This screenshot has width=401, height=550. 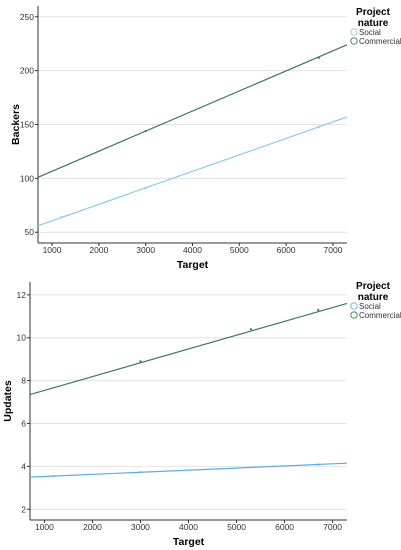 What do you see at coordinates (27, 71) in the screenshot?
I see `y-tick-label: 200` at bounding box center [27, 71].